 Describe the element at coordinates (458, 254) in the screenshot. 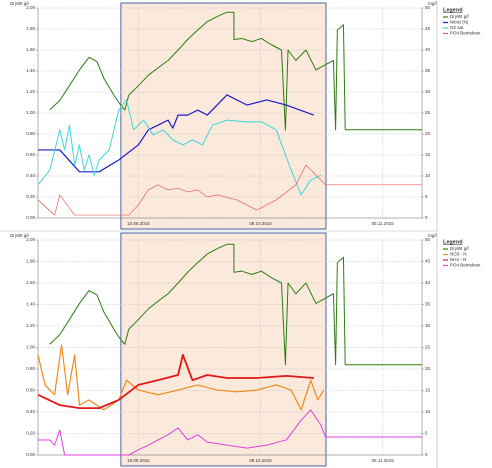

I see `legend-label: NO3 - N` at that location.